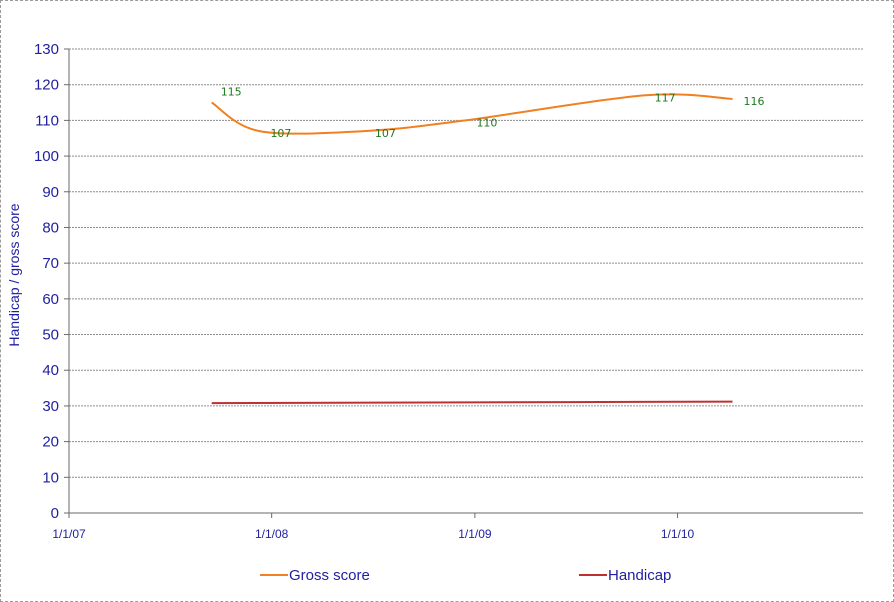 Image resolution: width=894 pixels, height=602 pixels. I want to click on legend-label: Handicap, so click(639, 575).